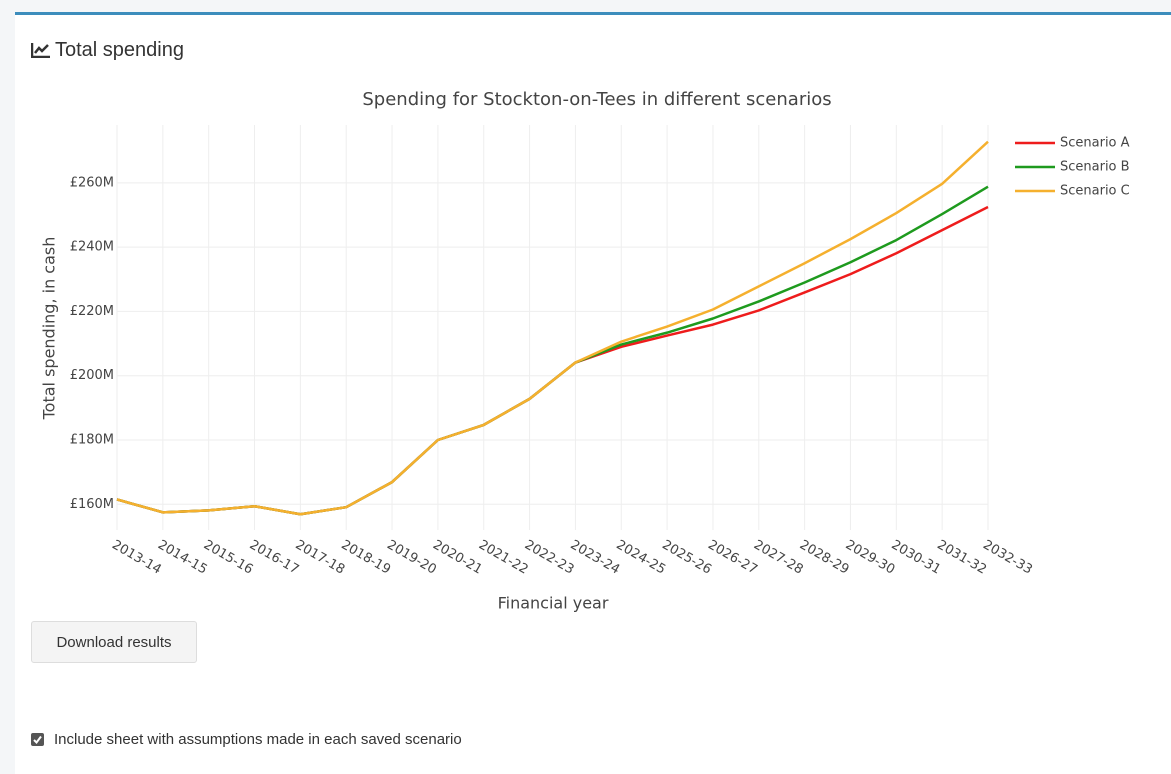  Describe the element at coordinates (37, 739) in the screenshot. I see `checkbox` at that location.